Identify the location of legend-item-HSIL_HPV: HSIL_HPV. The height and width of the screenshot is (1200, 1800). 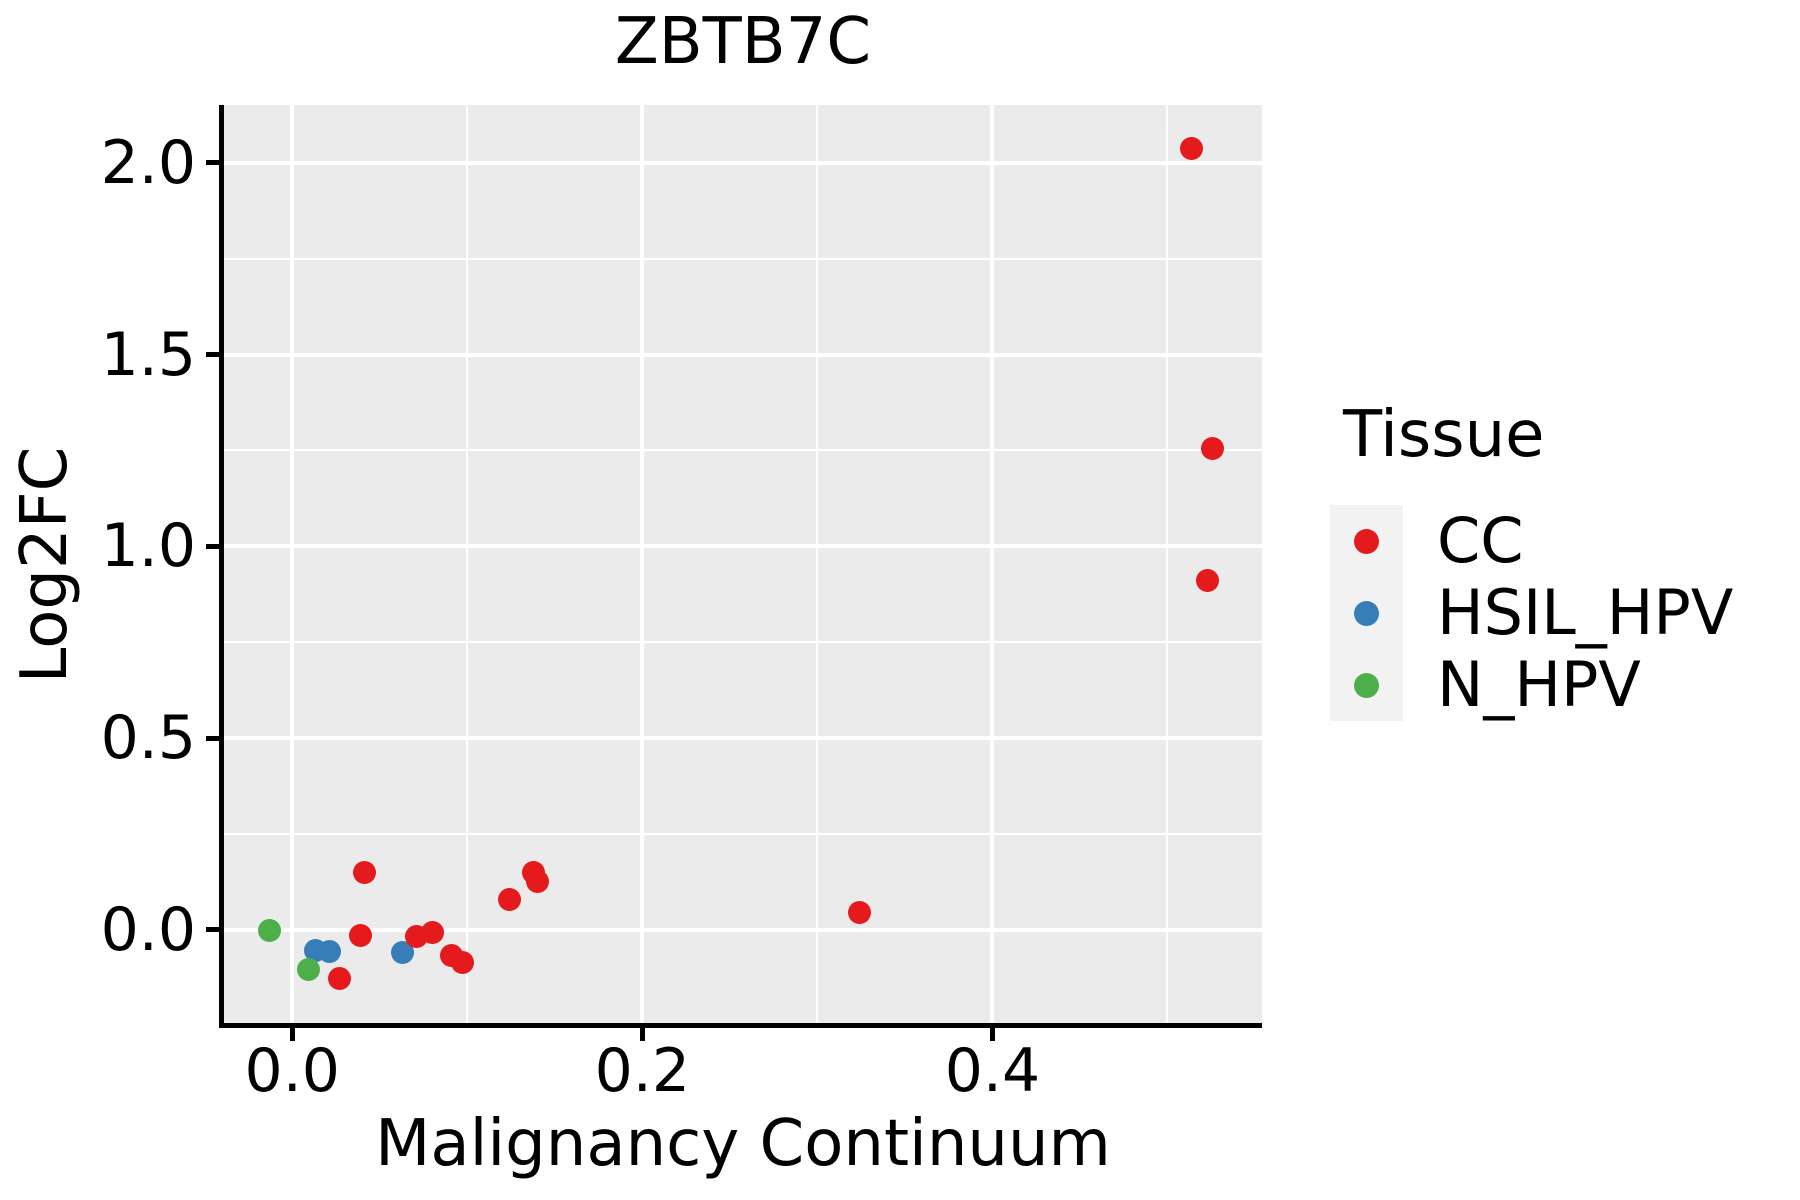
(1531, 613).